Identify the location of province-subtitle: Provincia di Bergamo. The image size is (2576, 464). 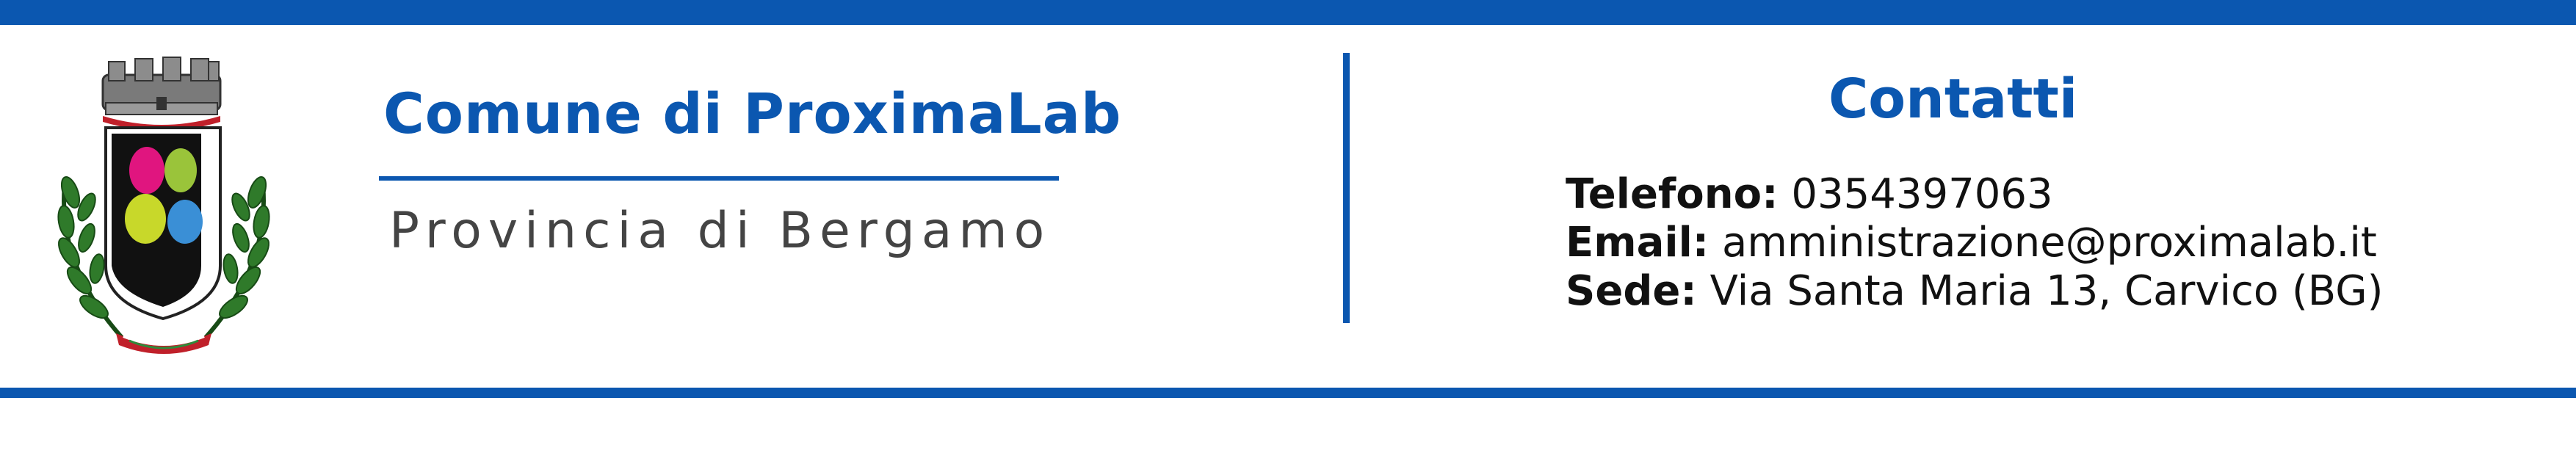
(720, 231).